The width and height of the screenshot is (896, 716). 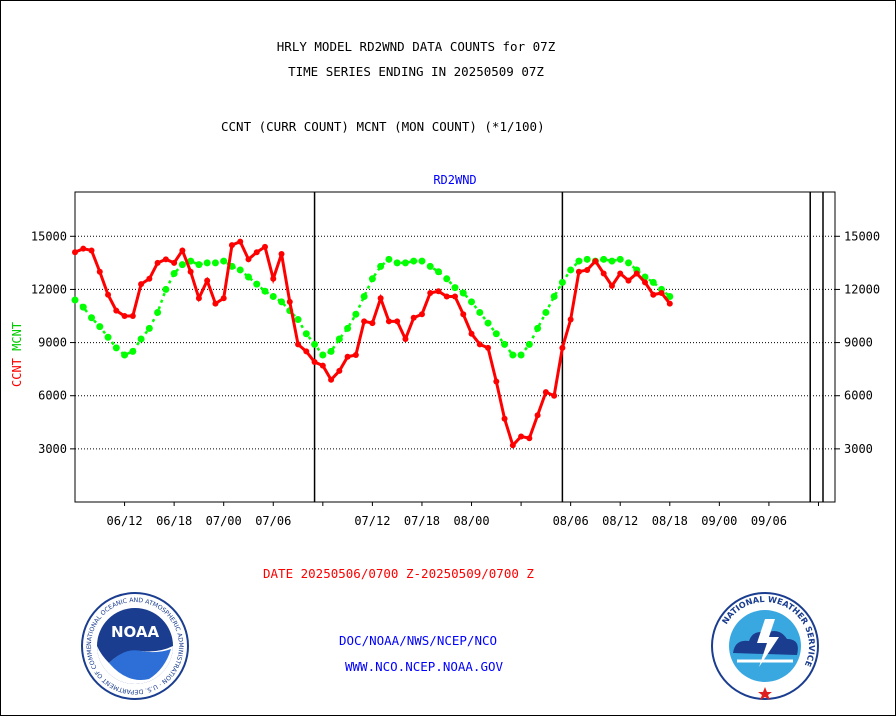 I want to click on y-axis-label: CCNT MCNT, so click(x=17, y=354).